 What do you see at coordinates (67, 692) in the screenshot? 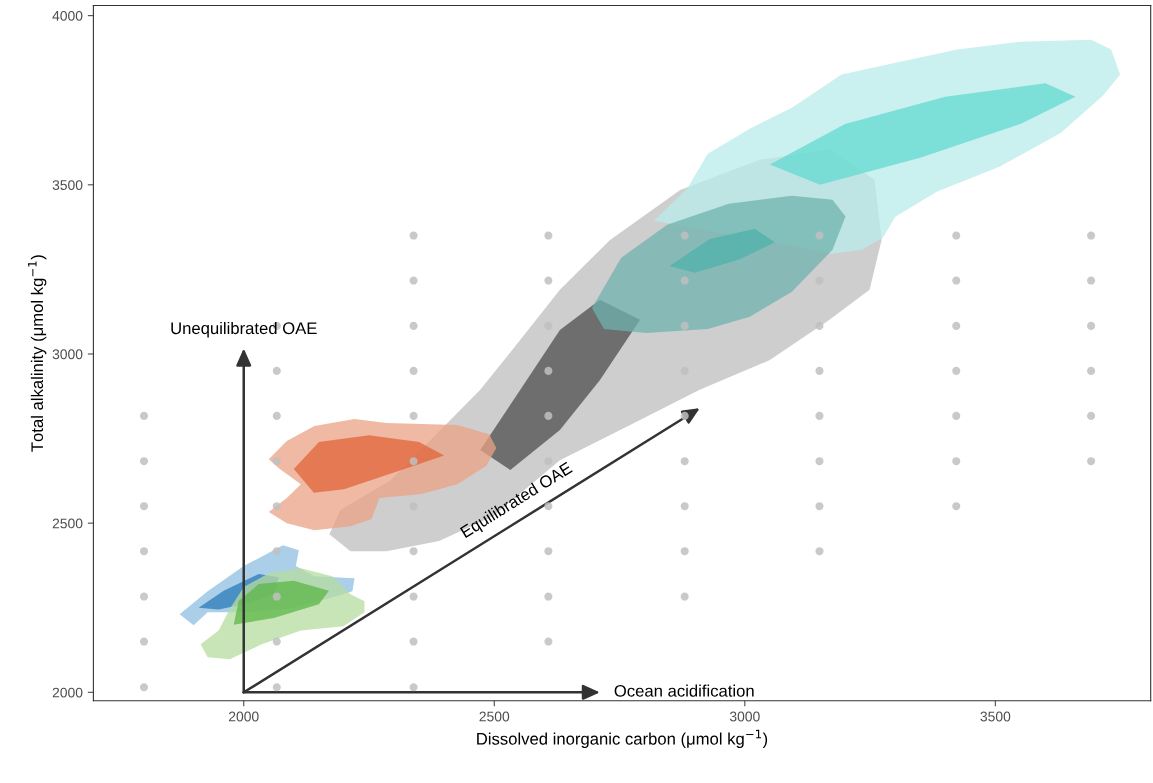
I see `y-tick-label: 2000` at bounding box center [67, 692].